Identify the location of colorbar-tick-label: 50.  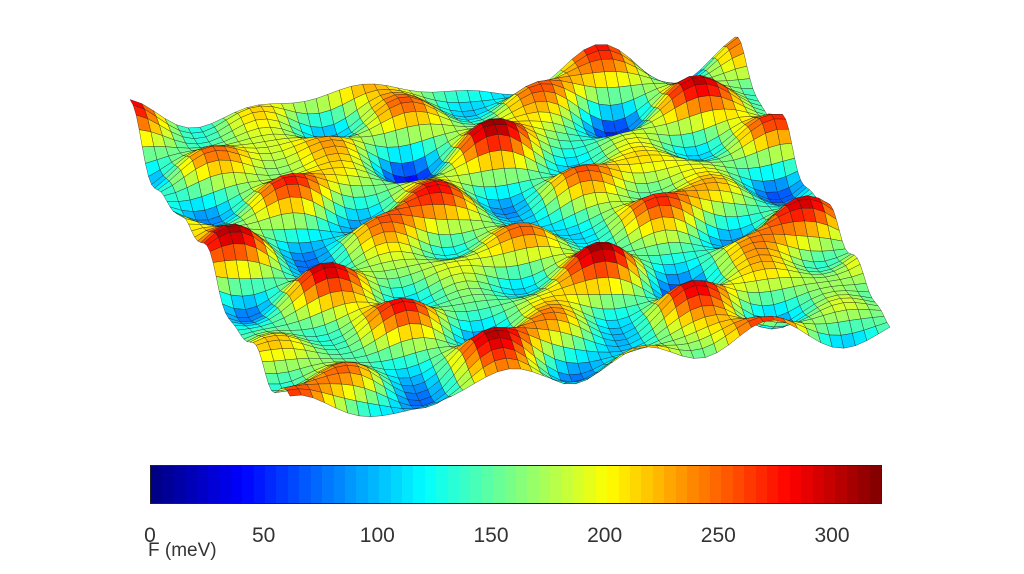
(263, 535).